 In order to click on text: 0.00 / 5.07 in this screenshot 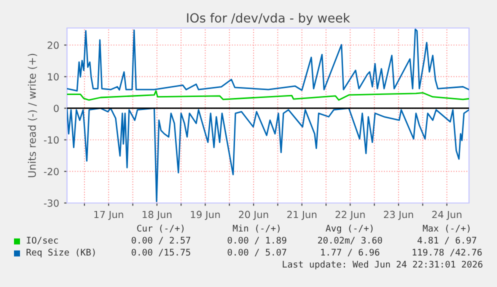, I will do `click(257, 252)`.